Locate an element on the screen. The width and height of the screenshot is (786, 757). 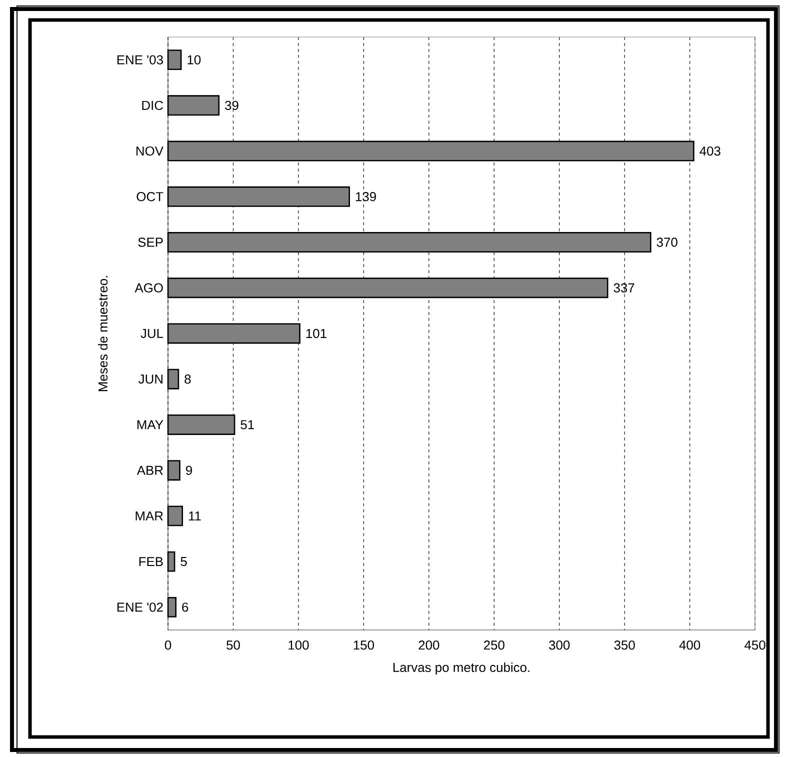
y-tick-label: OCT is located at coordinates (150, 197).